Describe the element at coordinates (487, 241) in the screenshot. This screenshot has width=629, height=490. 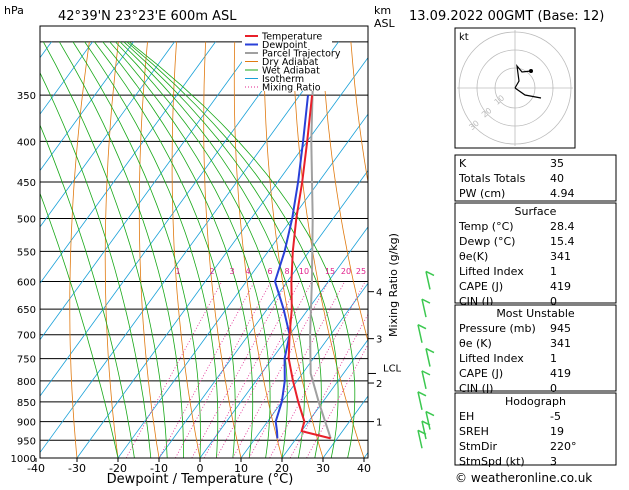
I see `table-row-label: Dewp (°C)` at that location.